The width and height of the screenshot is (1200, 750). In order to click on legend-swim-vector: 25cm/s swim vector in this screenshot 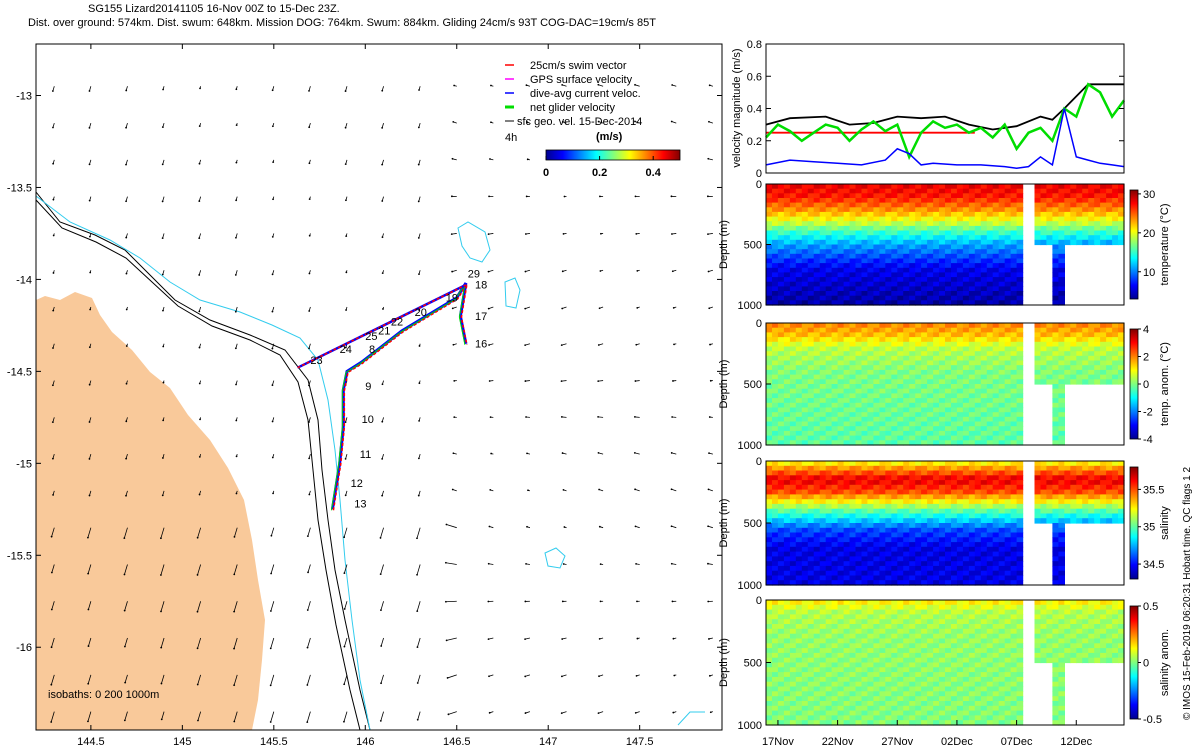, I will do `click(578, 66)`.